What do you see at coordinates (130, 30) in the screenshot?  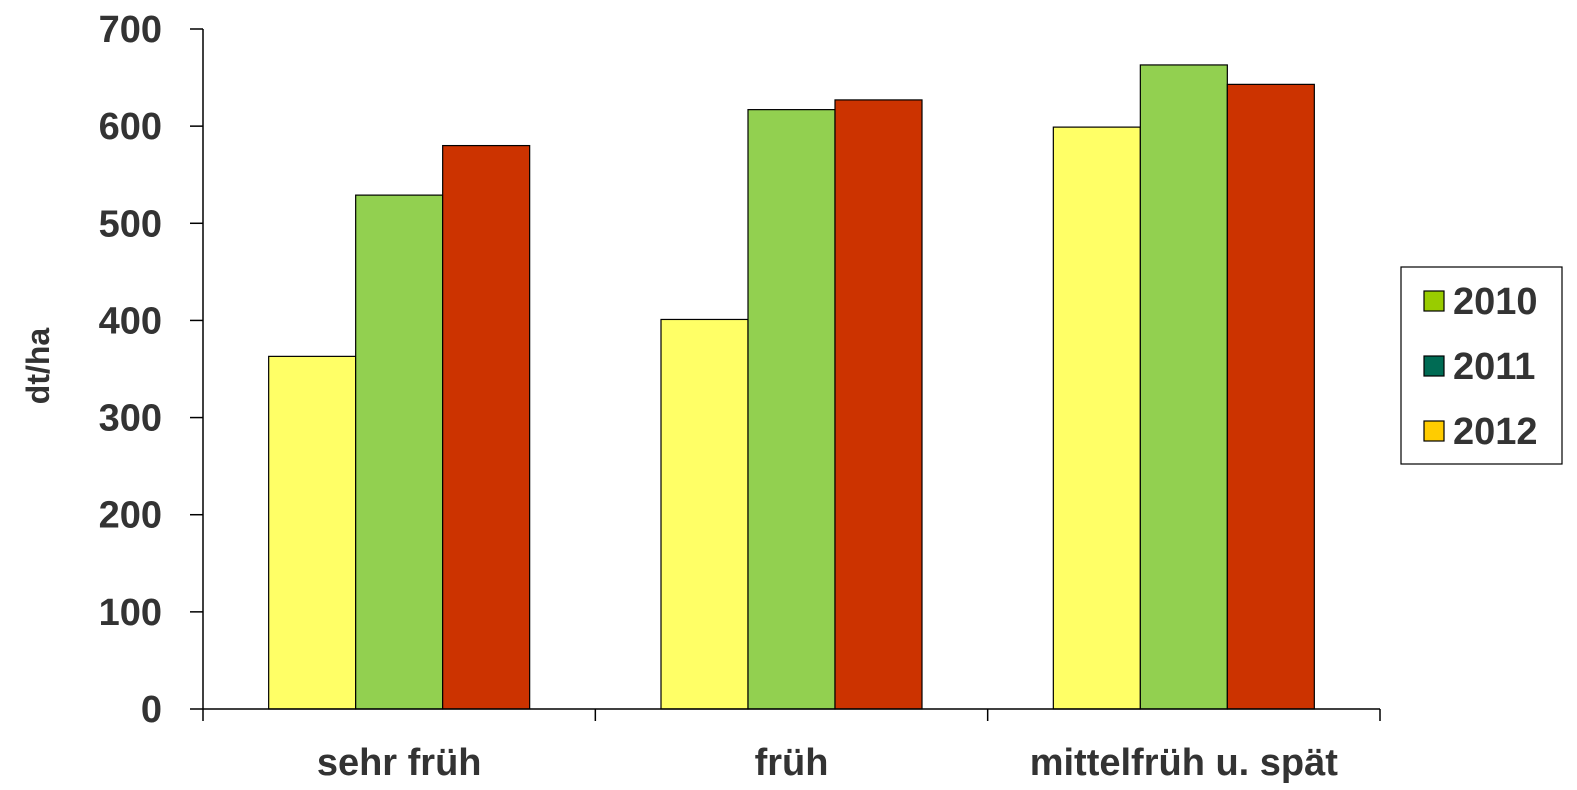 I see `y-tick-label: 700` at bounding box center [130, 30].